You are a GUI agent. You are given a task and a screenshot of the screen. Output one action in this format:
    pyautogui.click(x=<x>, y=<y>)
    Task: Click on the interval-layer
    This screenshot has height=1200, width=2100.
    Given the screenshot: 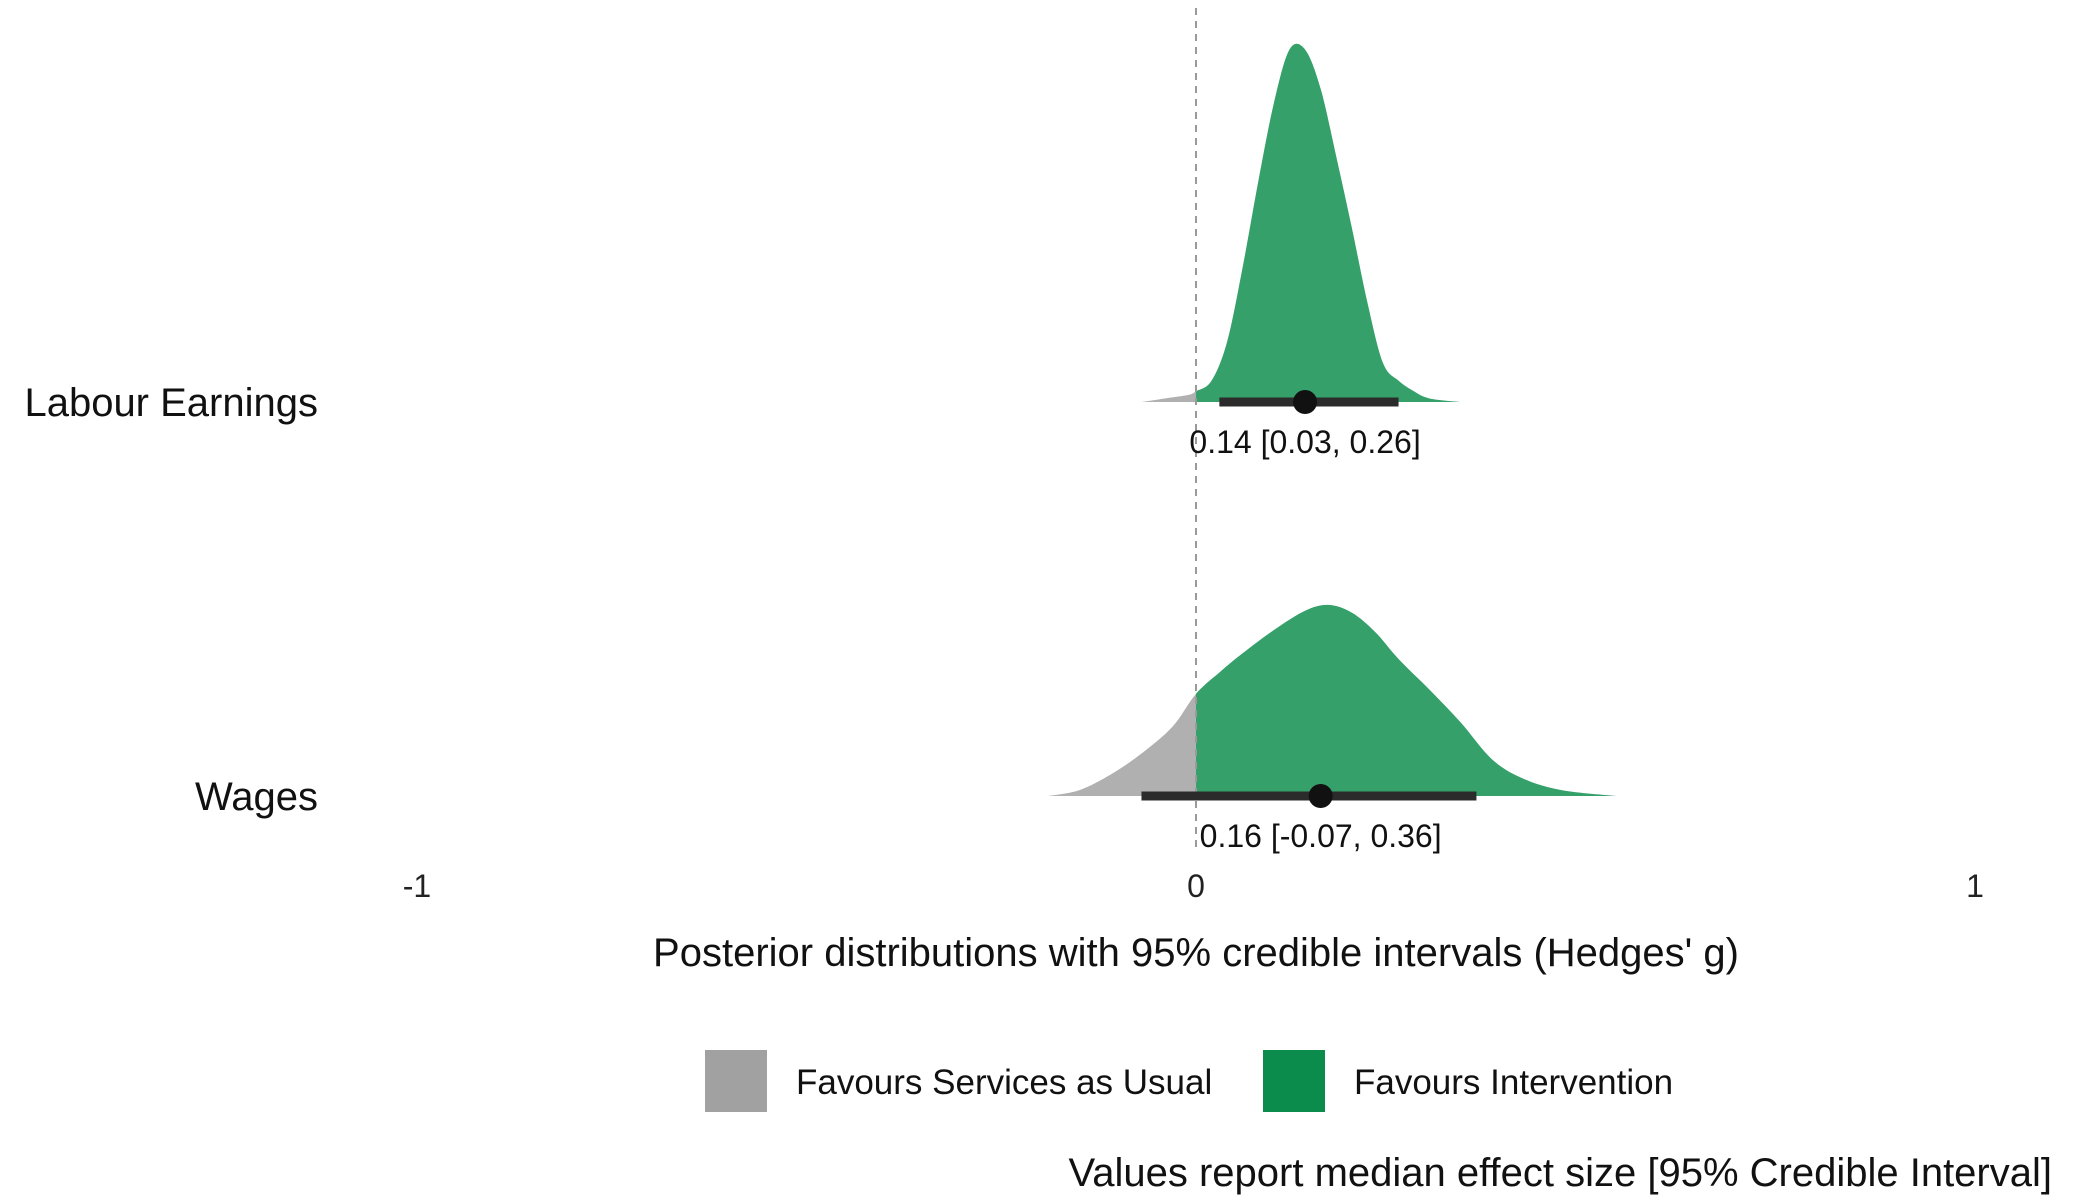 What is the action you would take?
    pyautogui.click(x=1309, y=599)
    